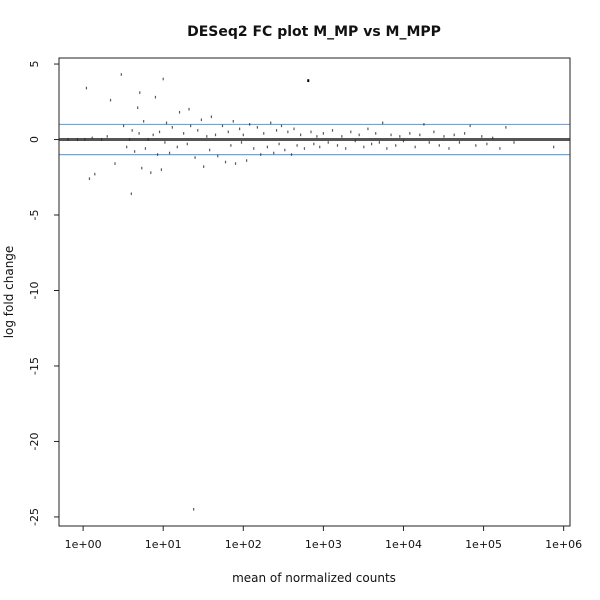 The image size is (600, 600). What do you see at coordinates (34, 366) in the screenshot?
I see `y-tick-label: -15` at bounding box center [34, 366].